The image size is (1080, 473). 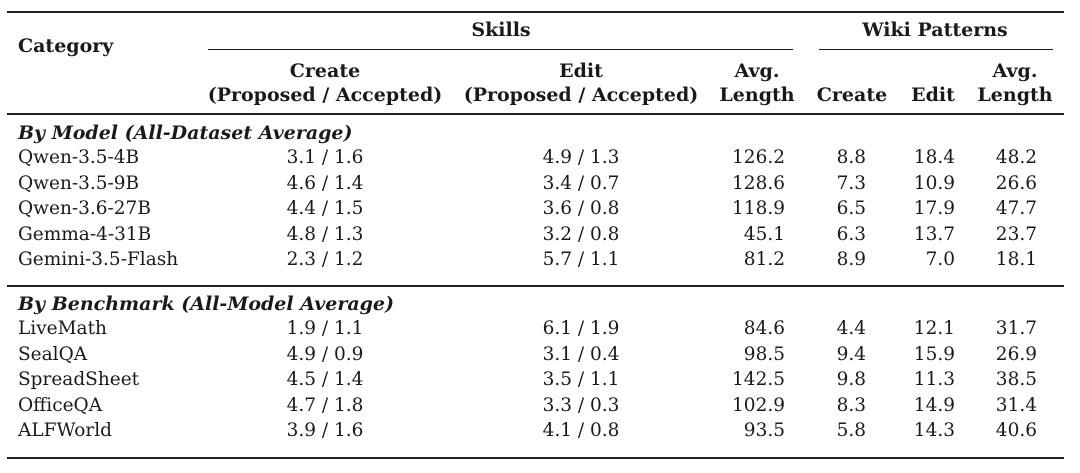 What do you see at coordinates (933, 95) in the screenshot?
I see `header-wiki-edit: Edit` at bounding box center [933, 95].